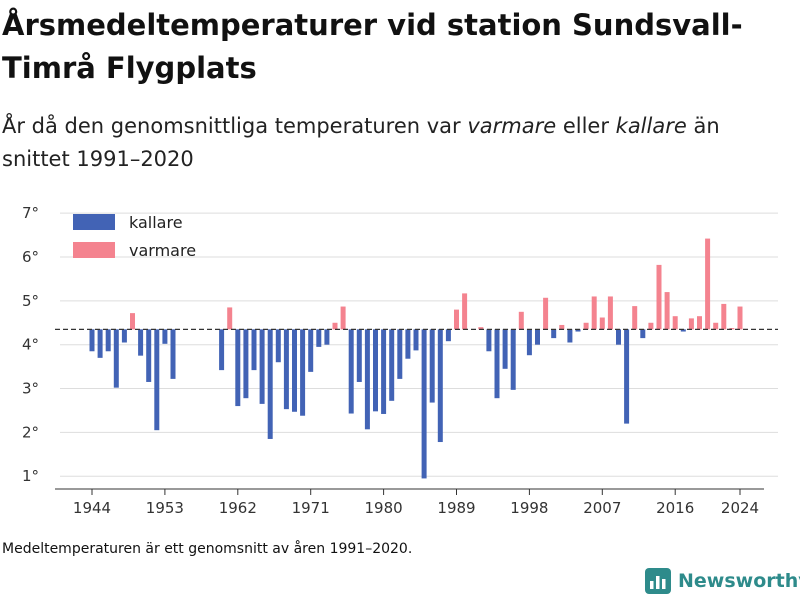  What do you see at coordinates (627, 376) in the screenshot?
I see `bar-2010` at bounding box center [627, 376].